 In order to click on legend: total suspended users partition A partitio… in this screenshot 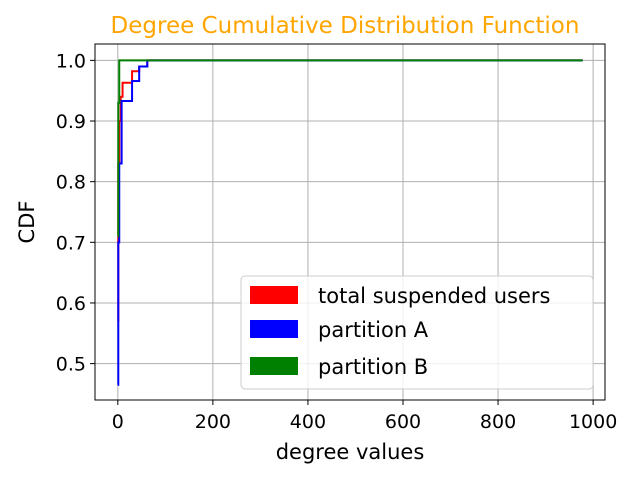, I will do `click(417, 332)`.